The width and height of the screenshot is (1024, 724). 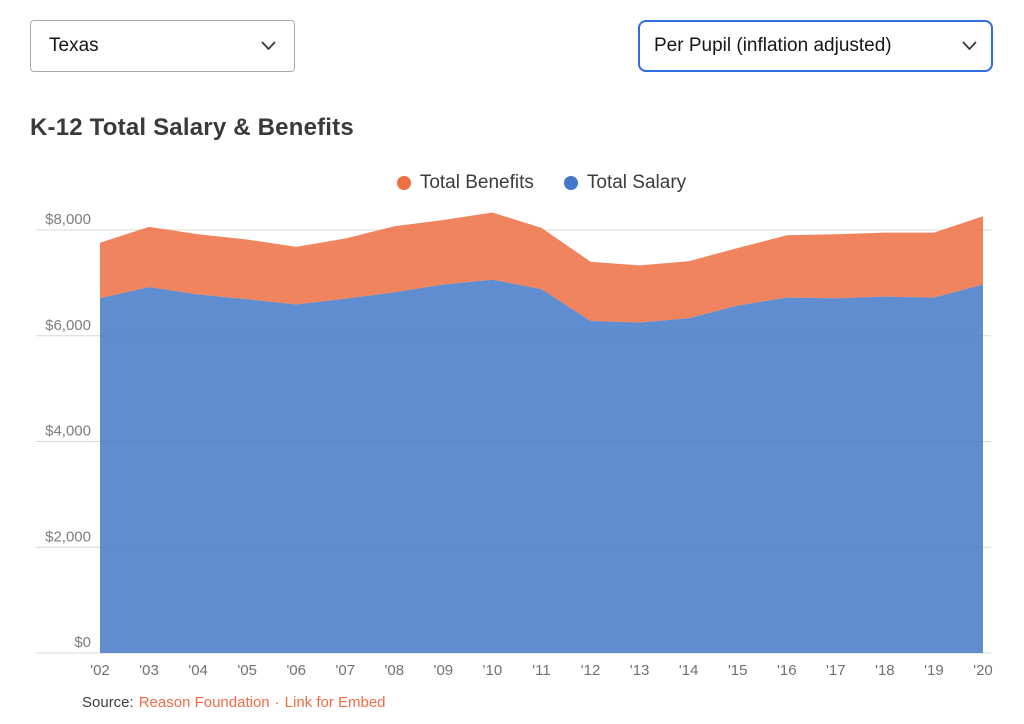 What do you see at coordinates (885, 670) in the screenshot?
I see `x-axis-tick-label: '18` at bounding box center [885, 670].